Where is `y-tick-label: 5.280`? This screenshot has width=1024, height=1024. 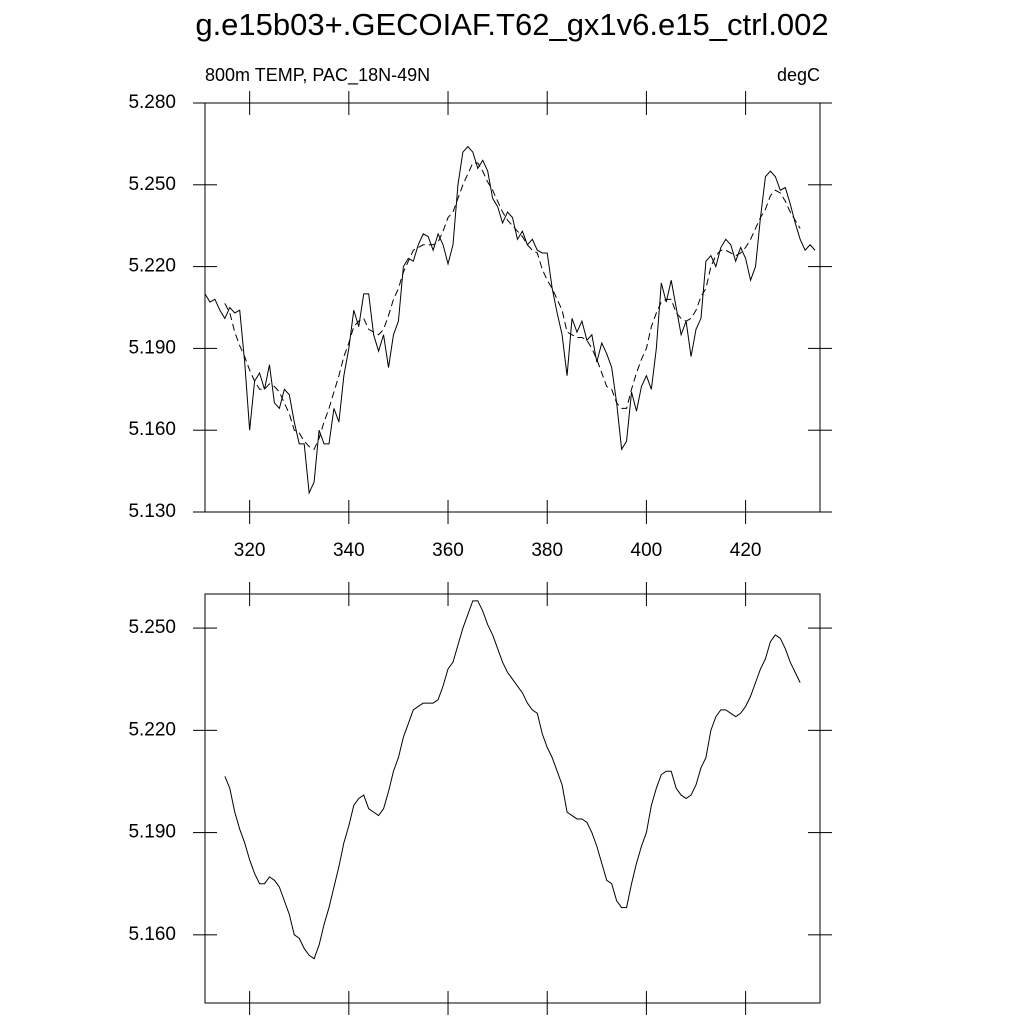
y-tick-label: 5.280 is located at coordinates (152, 102).